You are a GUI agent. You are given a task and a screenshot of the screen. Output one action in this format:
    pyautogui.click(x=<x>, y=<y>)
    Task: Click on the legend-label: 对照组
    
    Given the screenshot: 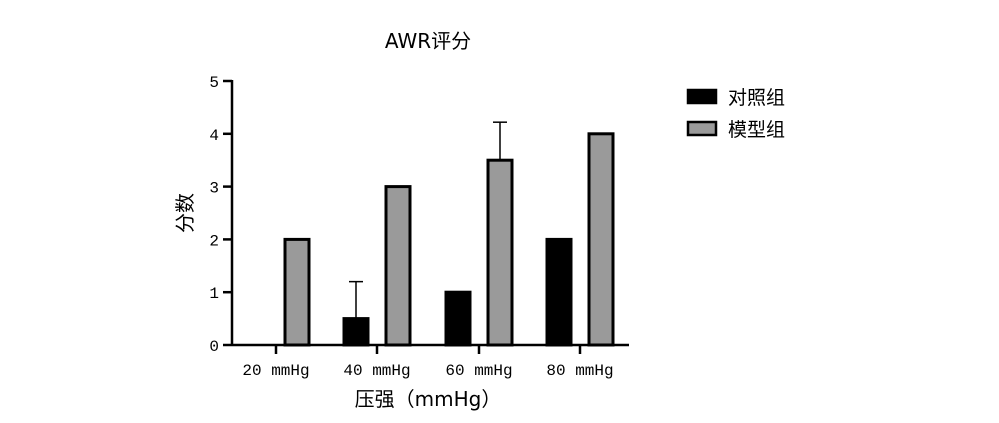 What is the action you would take?
    pyautogui.click(x=756, y=98)
    